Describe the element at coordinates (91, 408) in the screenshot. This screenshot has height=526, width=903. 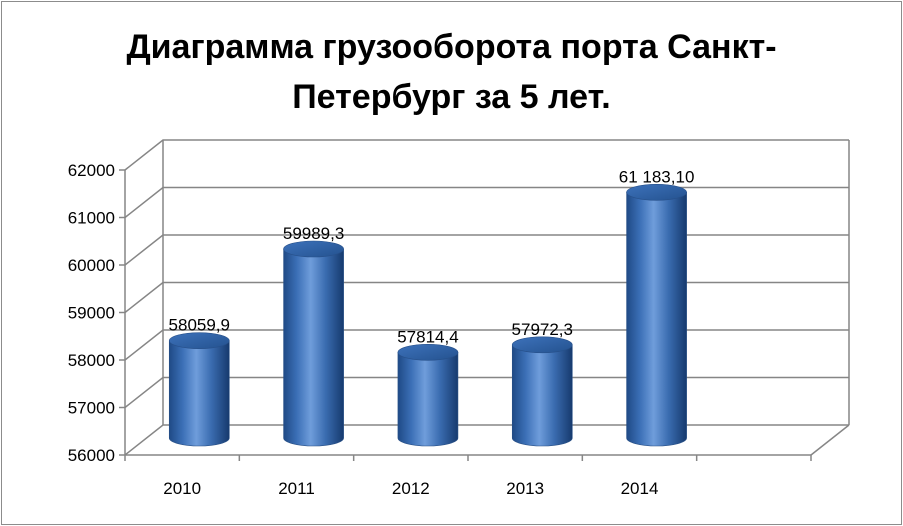
I see `y-tick-label: 57000` at that location.